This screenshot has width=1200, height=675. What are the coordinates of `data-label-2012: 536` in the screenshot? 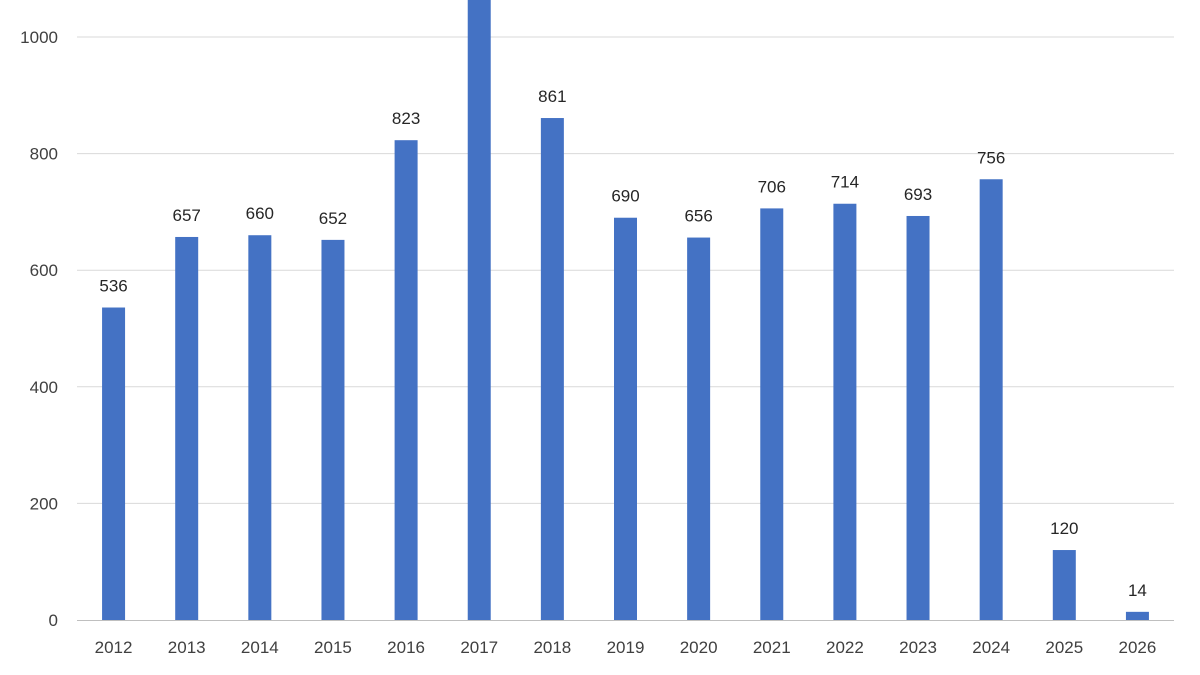 It's located at (113, 286).